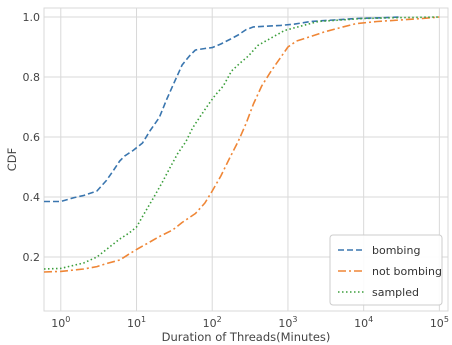 This screenshot has width=452, height=345. I want to click on y-tick-label: 0.6, so click(32, 137).